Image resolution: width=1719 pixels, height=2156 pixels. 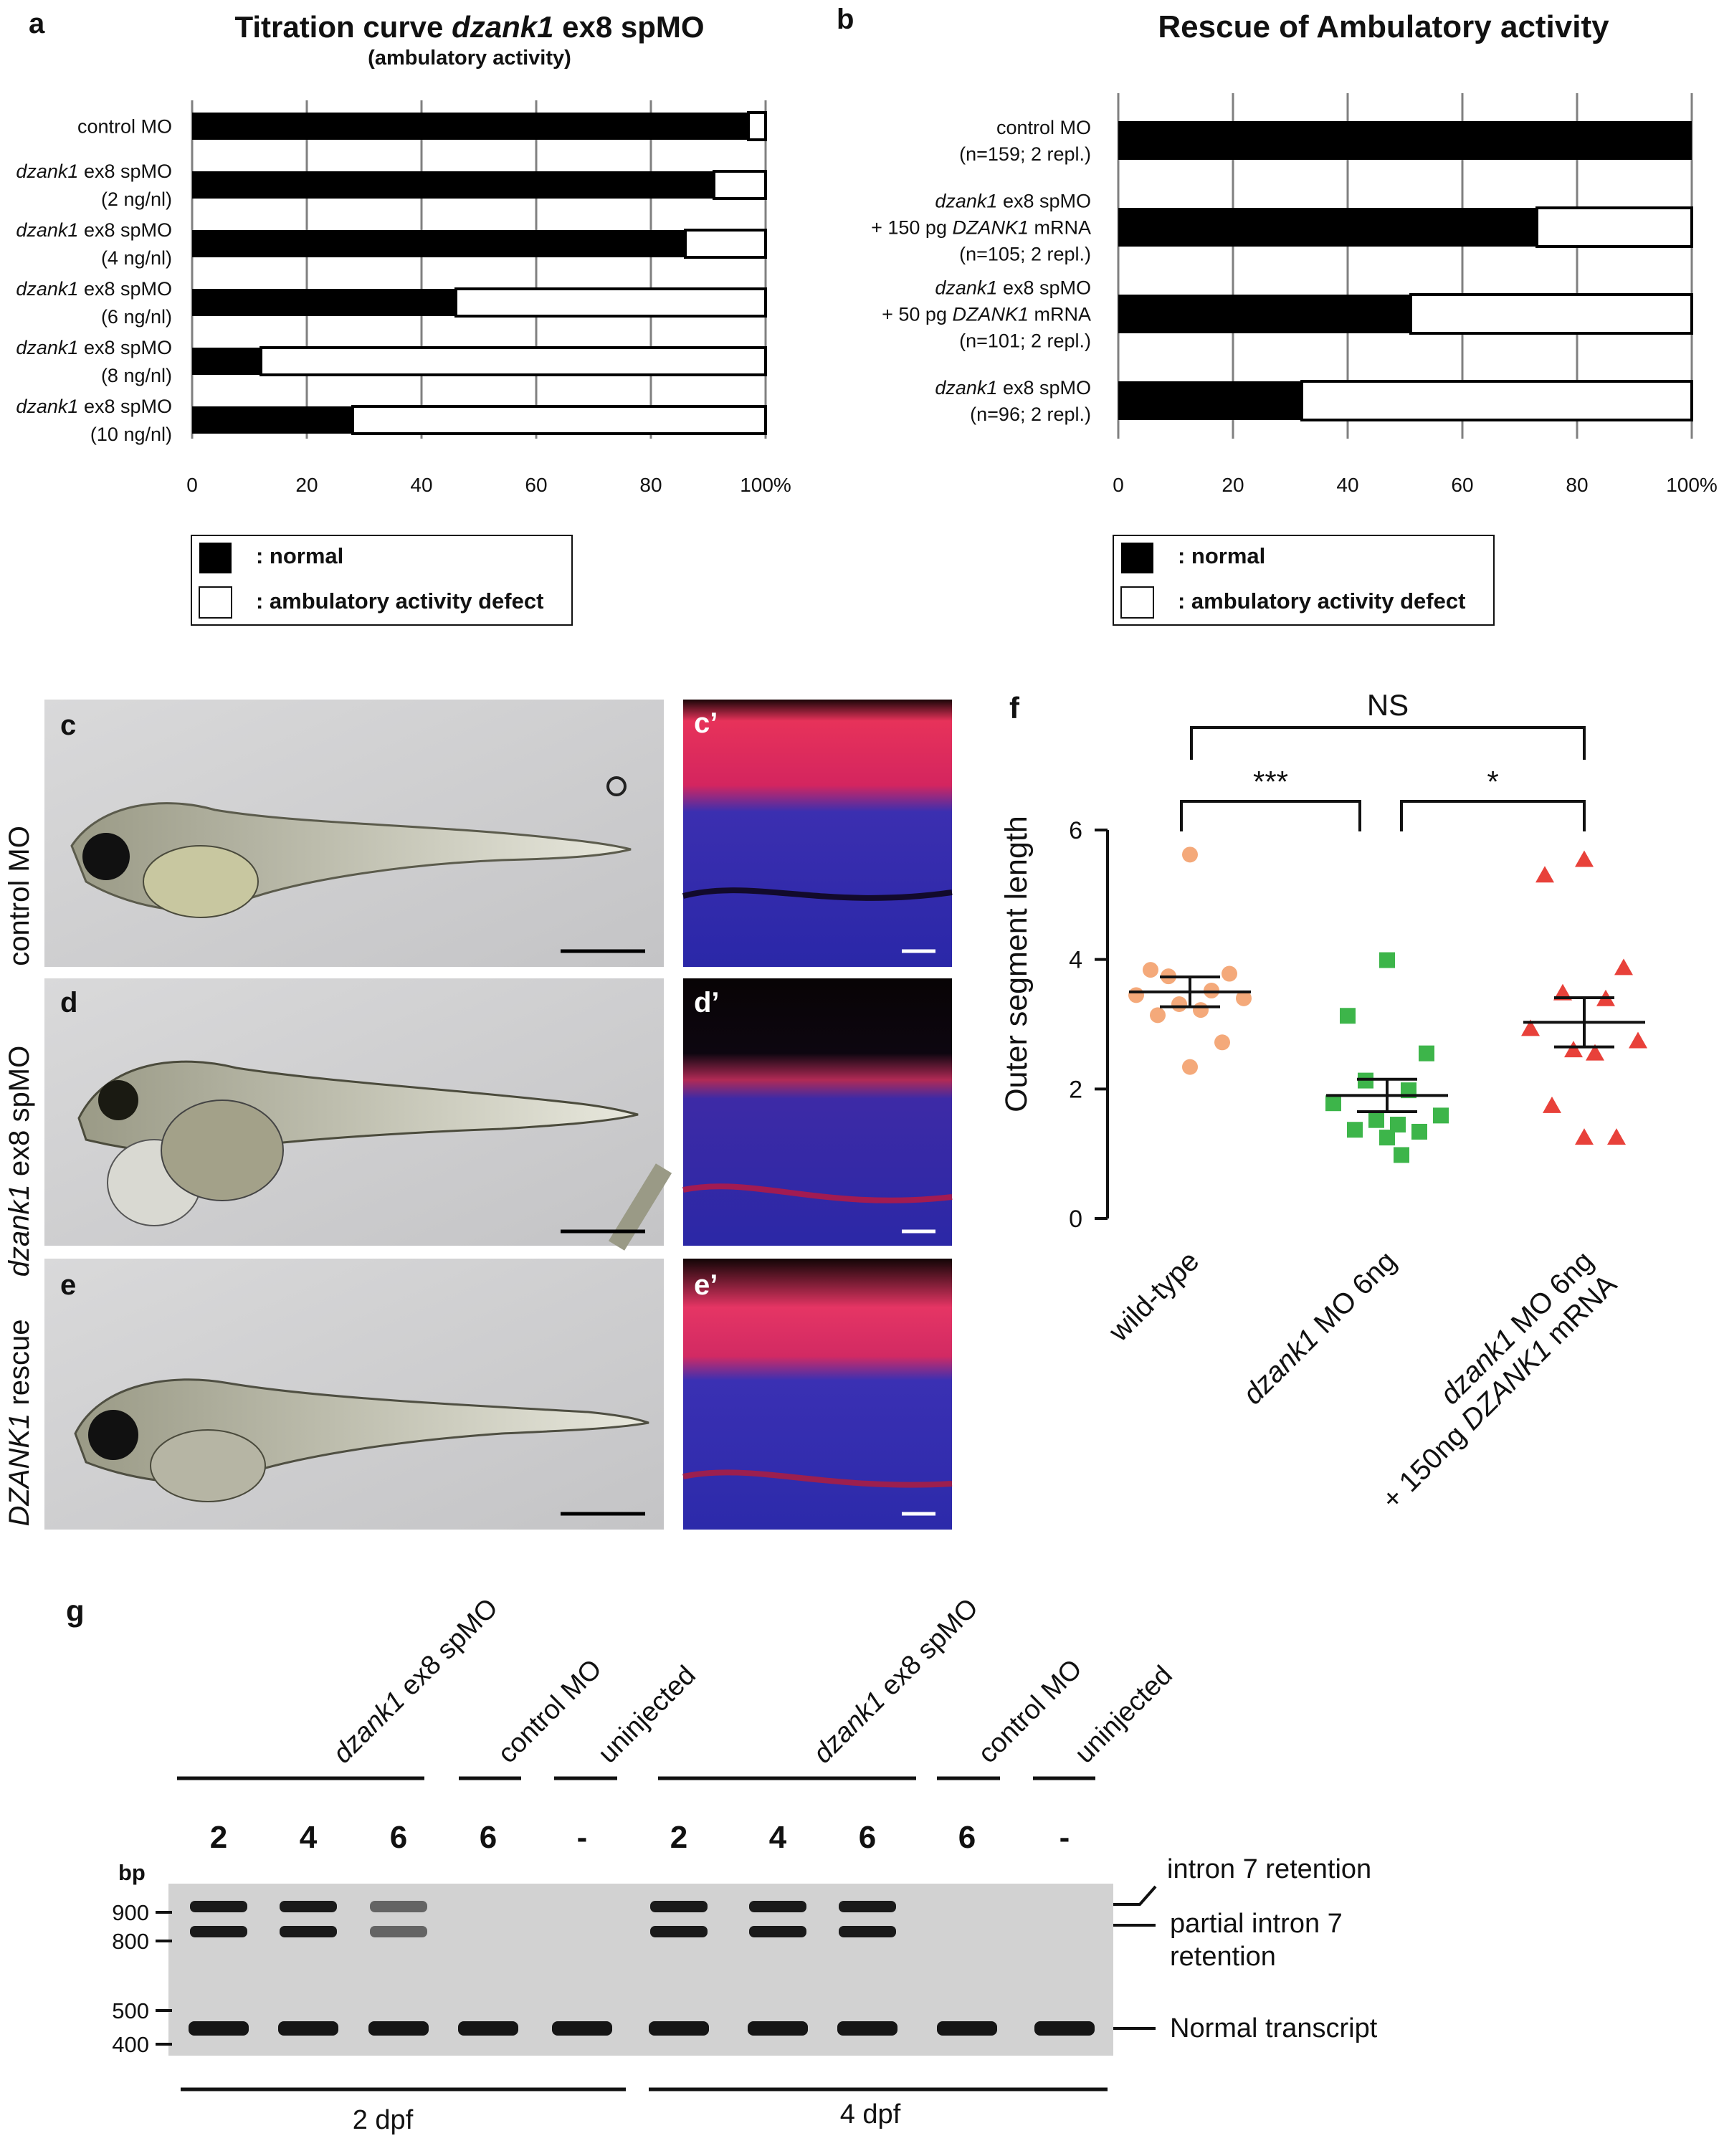 I want to click on category-label: (2 ng/nl), so click(x=136, y=199).